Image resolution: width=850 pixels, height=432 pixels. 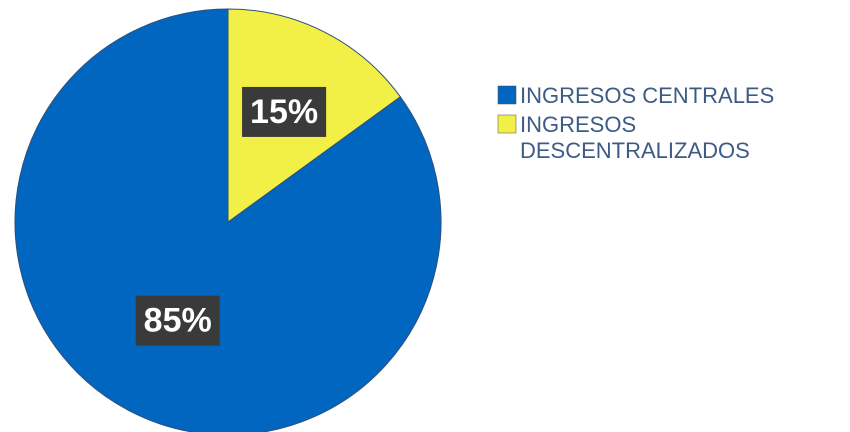 I want to click on pie-data-labels: 85% 15%, so click(x=231, y=216).